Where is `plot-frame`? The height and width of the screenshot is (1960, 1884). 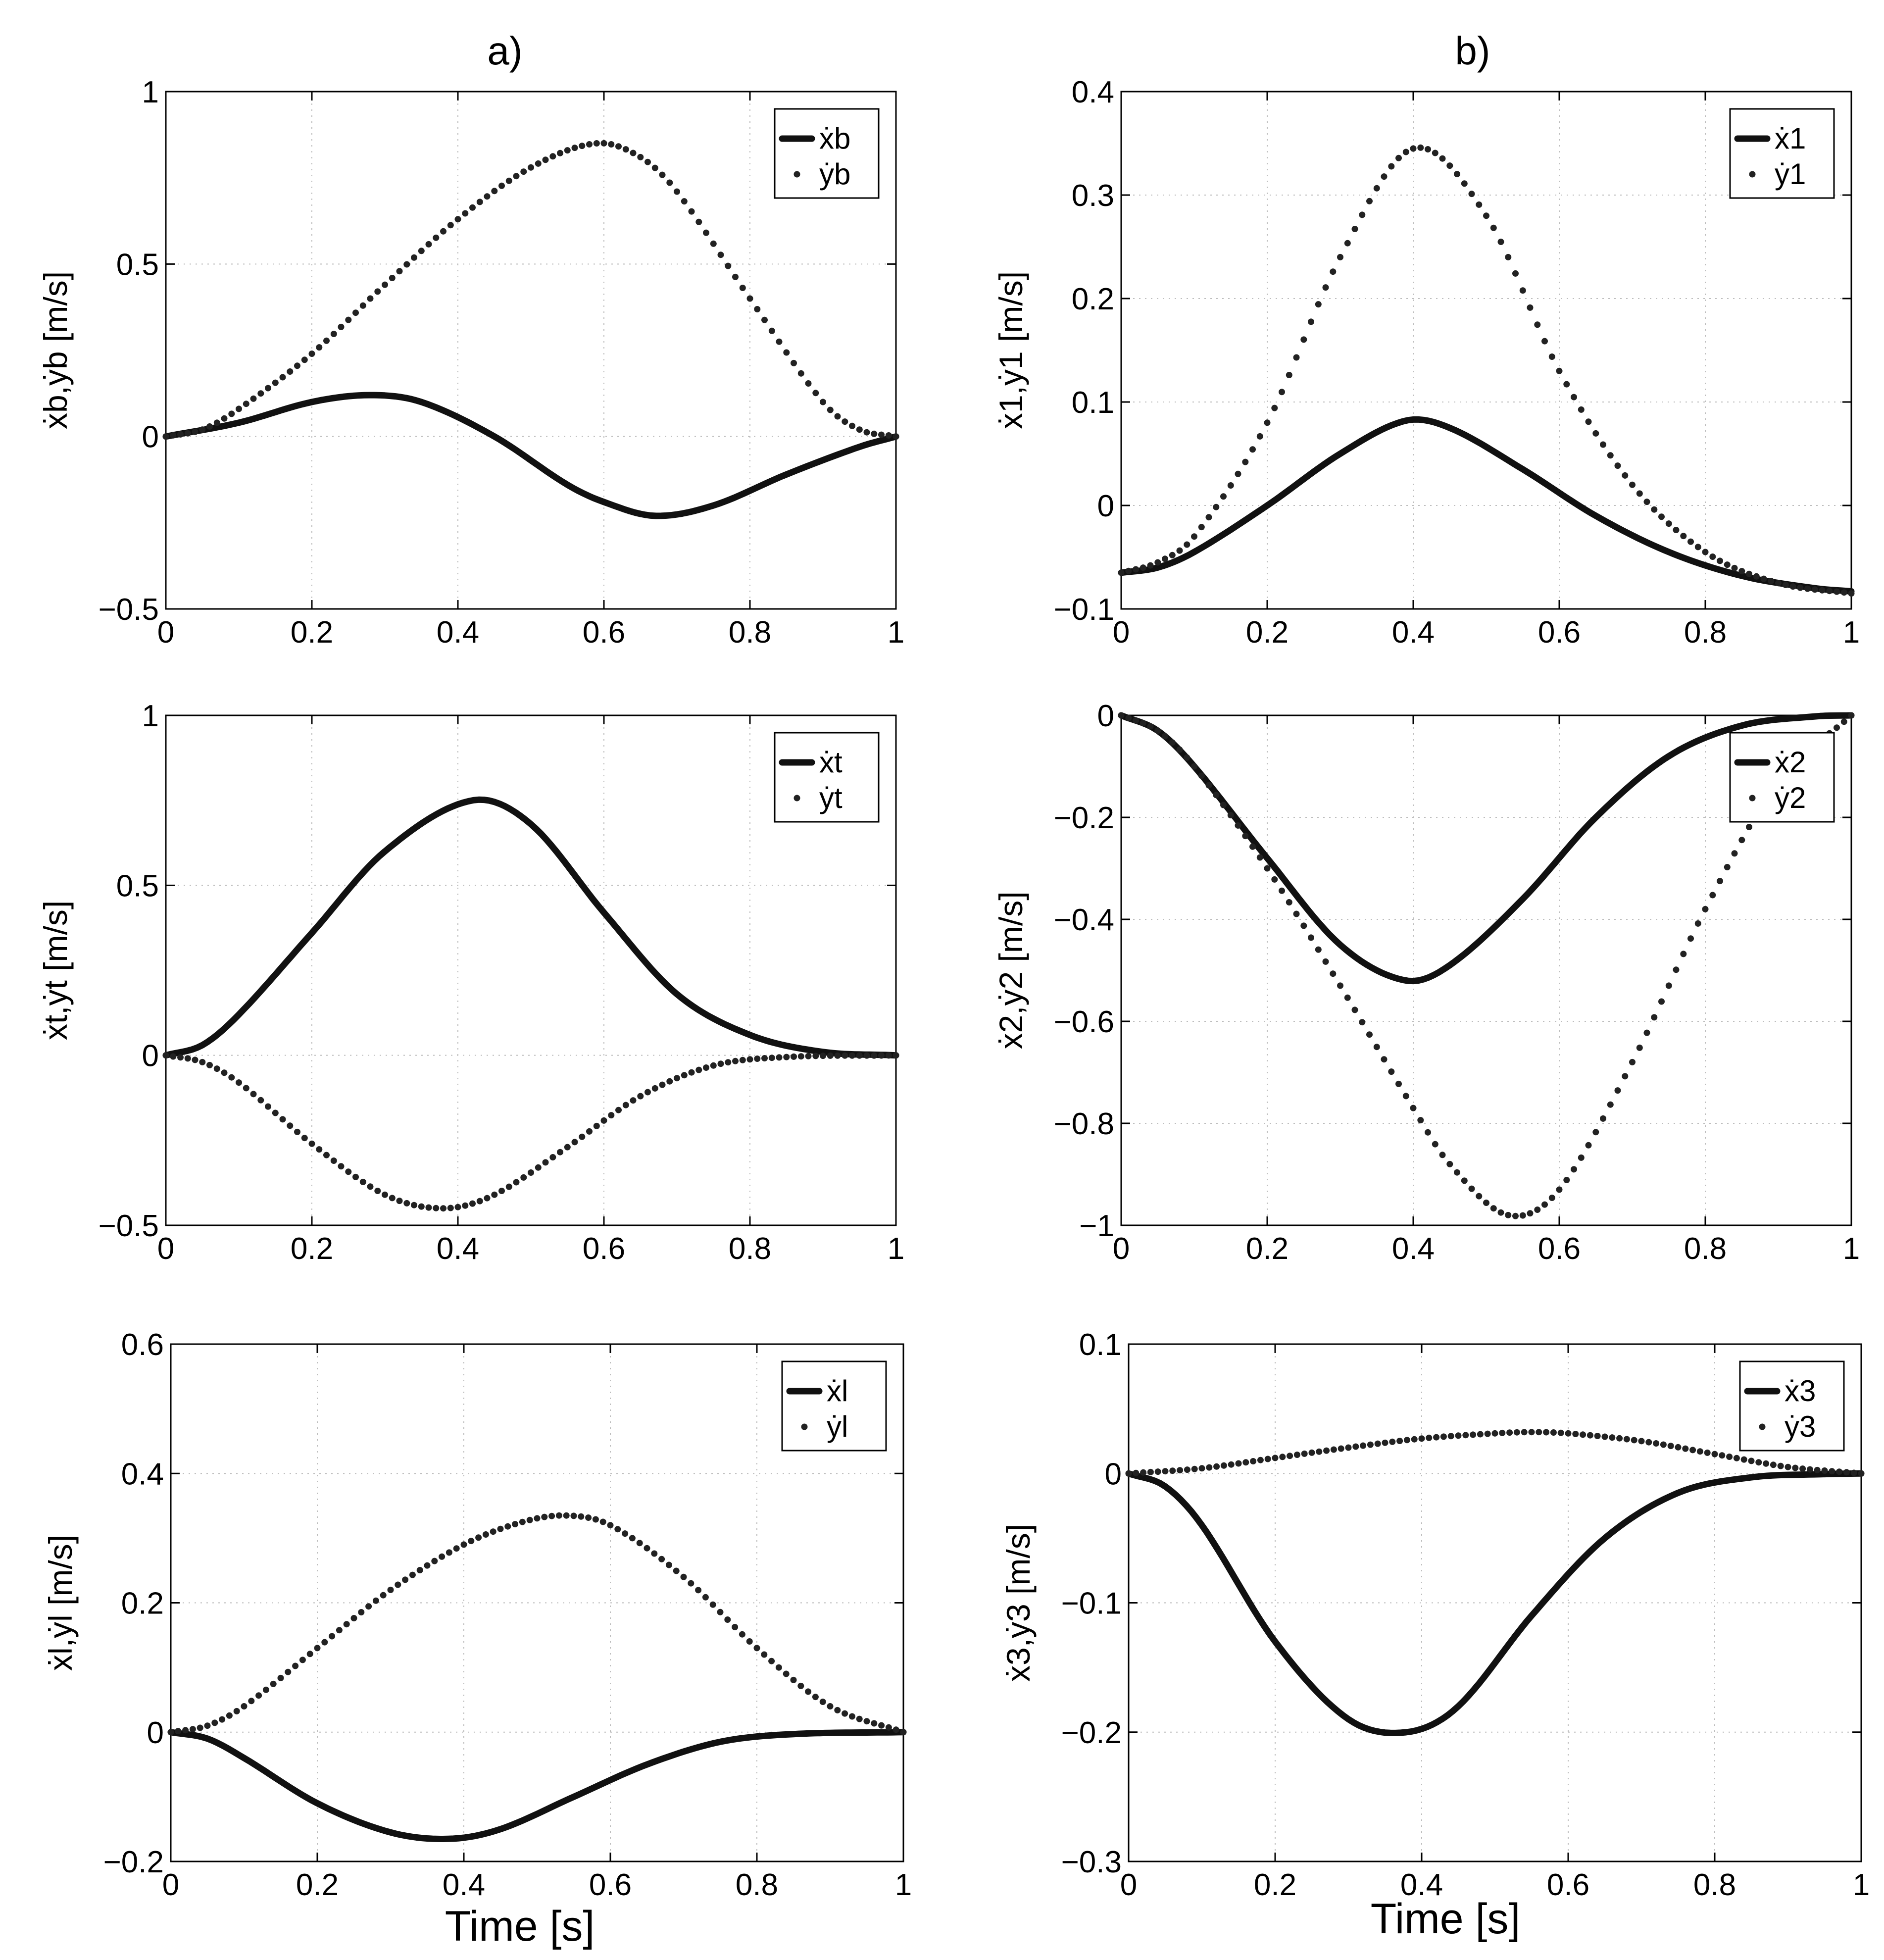 plot-frame is located at coordinates (537, 1603).